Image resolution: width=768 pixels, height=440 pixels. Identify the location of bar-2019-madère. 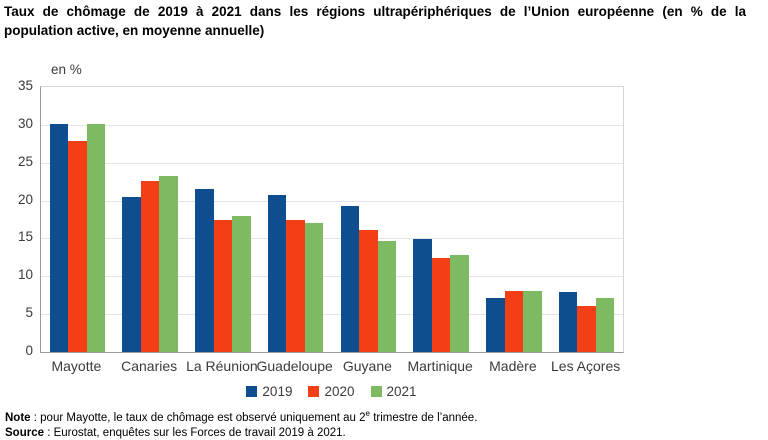
(495, 325).